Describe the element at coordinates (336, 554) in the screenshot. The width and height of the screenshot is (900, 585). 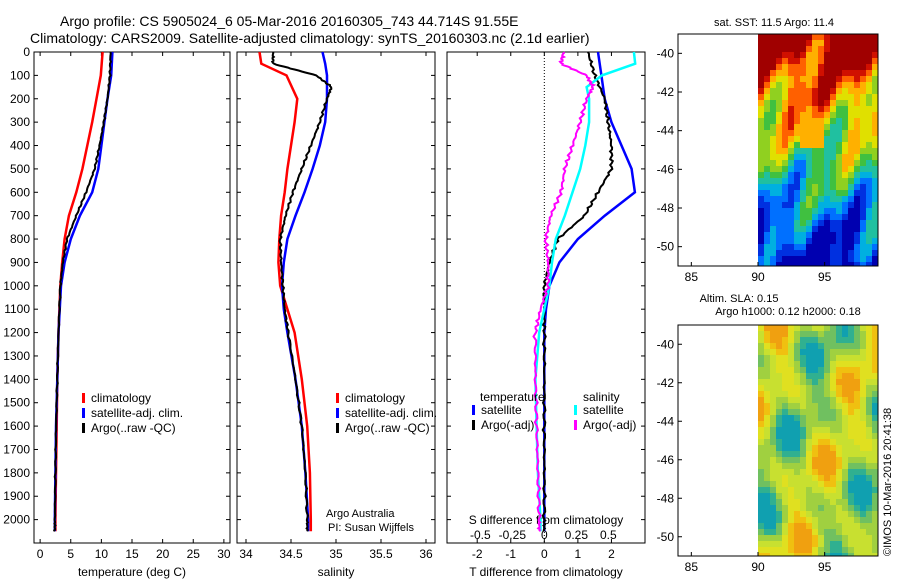
I see `x-tick-label-salinity: 35` at that location.